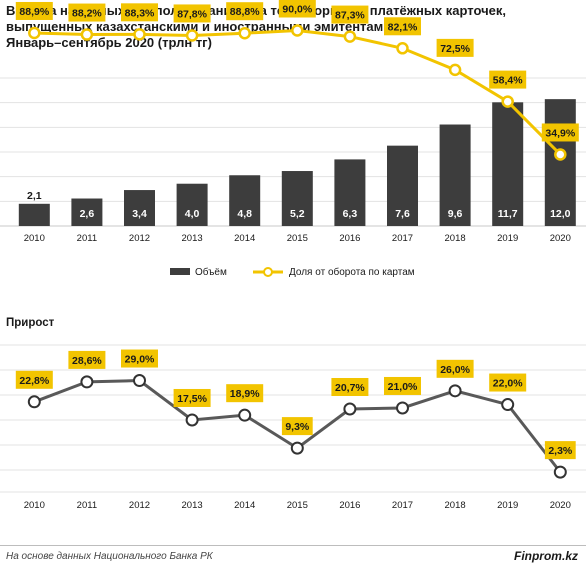 The height and width of the screenshot is (569, 586). I want to click on x-tick-2012: 2012, so click(139, 238).